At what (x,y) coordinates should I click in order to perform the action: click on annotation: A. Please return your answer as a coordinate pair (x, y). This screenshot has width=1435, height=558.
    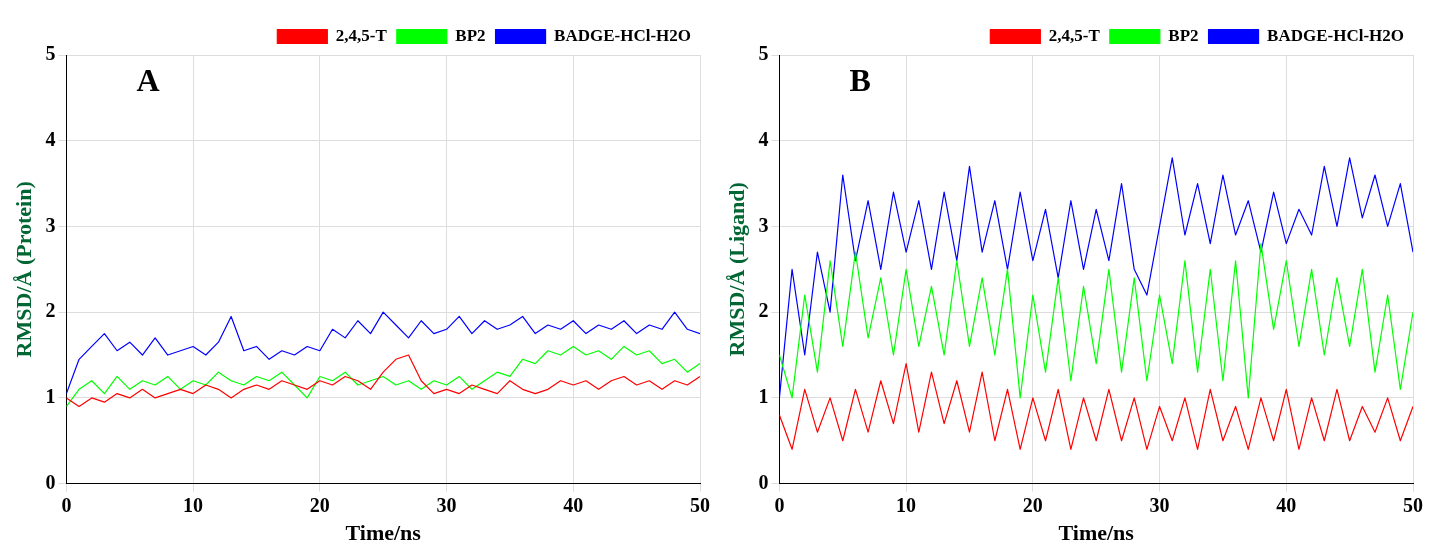
    Looking at the image, I should click on (148, 80).